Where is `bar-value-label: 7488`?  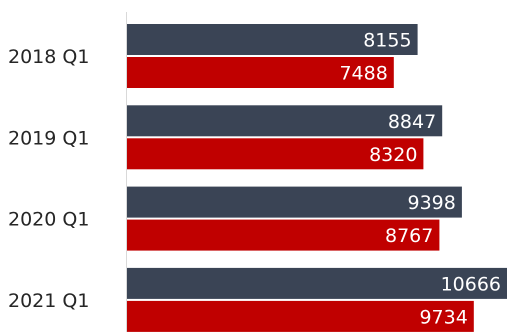
bar-value-label: 7488 is located at coordinates (363, 74).